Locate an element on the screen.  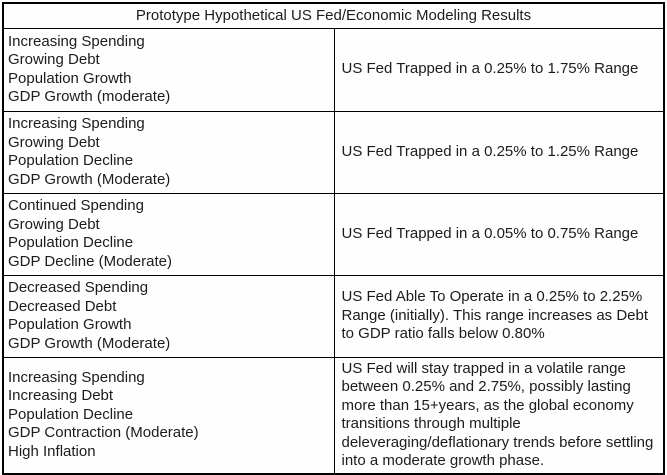
result-cell: US Fed Trapped in a 0.25% to 1.25% Range is located at coordinates (499, 152).